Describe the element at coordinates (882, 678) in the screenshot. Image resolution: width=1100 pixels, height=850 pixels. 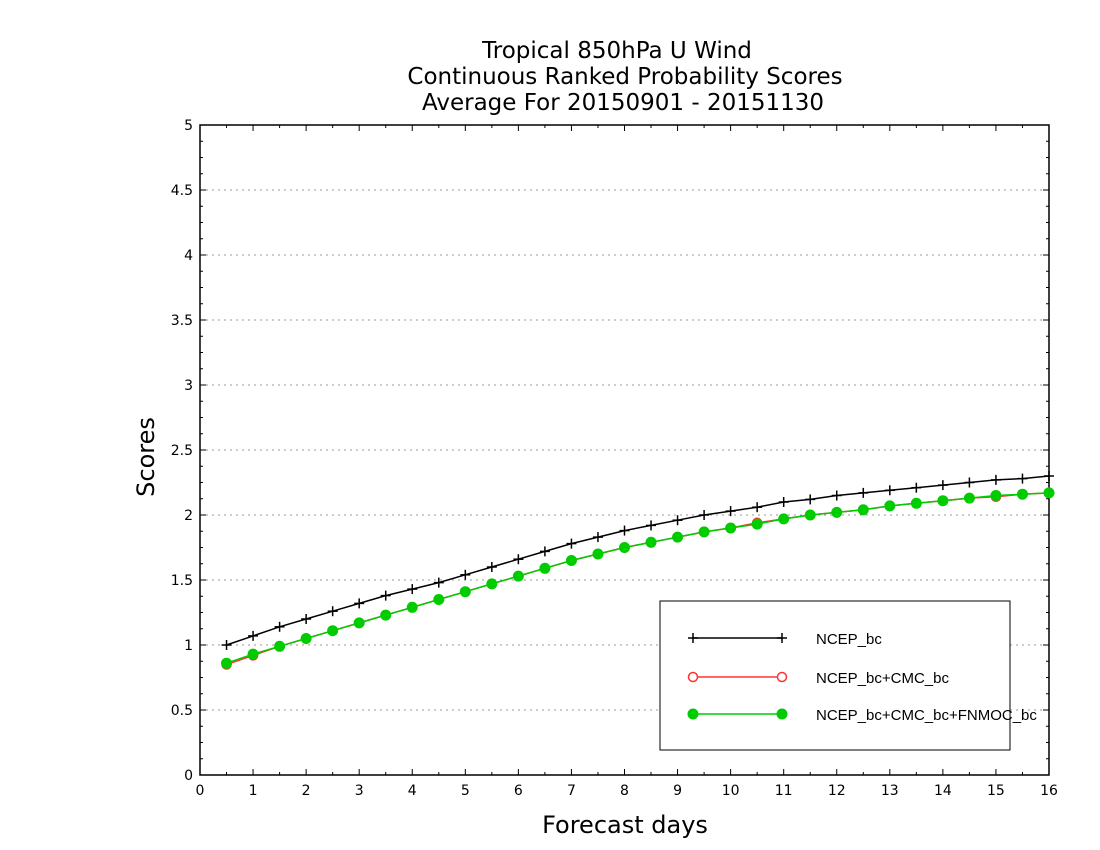
I see `legend-label: NCEP_bc+CMC_bc` at that location.